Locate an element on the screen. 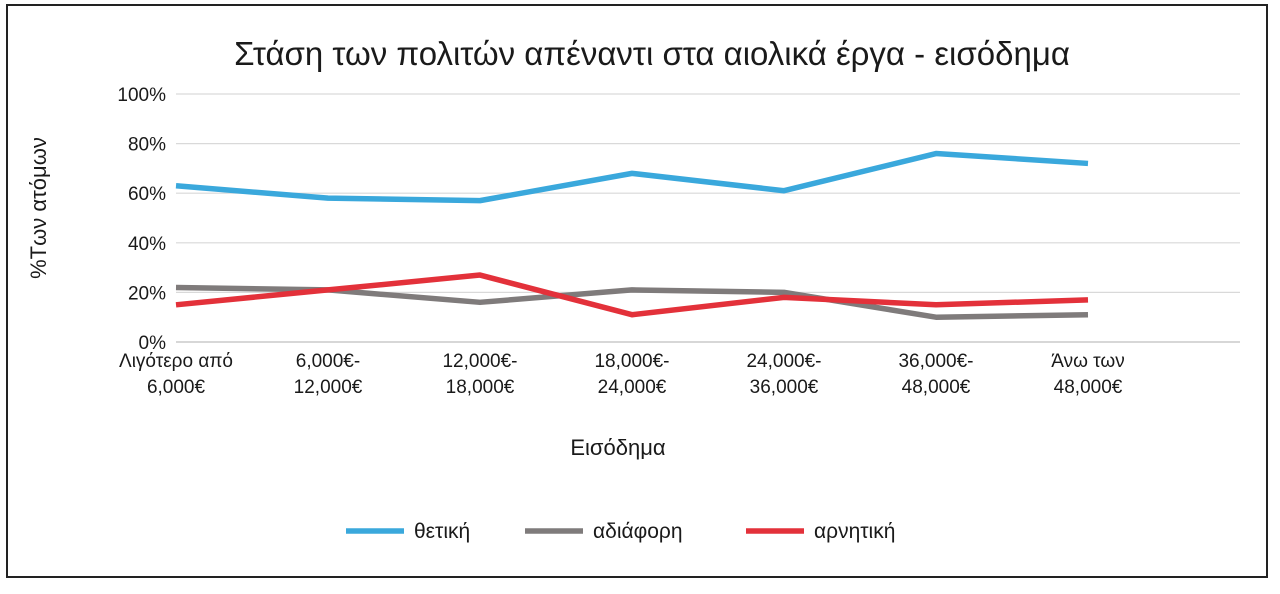 The height and width of the screenshot is (594, 1280). x-tick-label: Άνω των 48,000€ is located at coordinates (1088, 374).